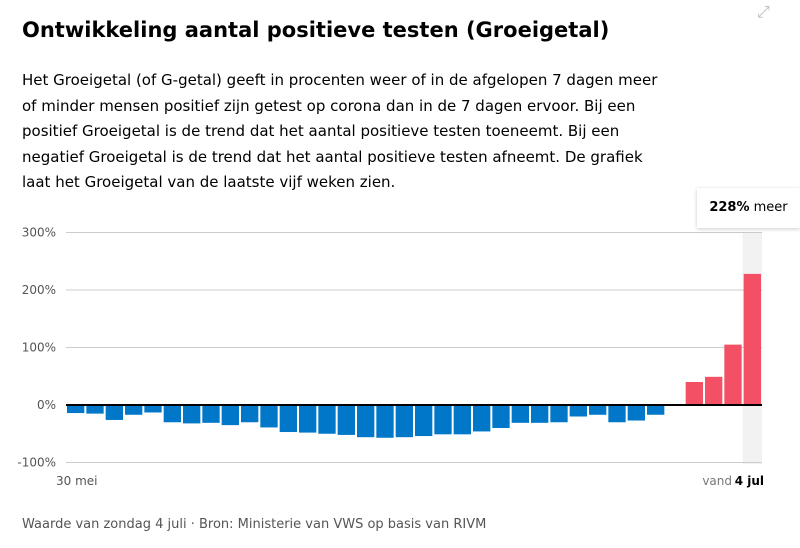  I want to click on tooltip-suffix: meer, so click(768, 207).